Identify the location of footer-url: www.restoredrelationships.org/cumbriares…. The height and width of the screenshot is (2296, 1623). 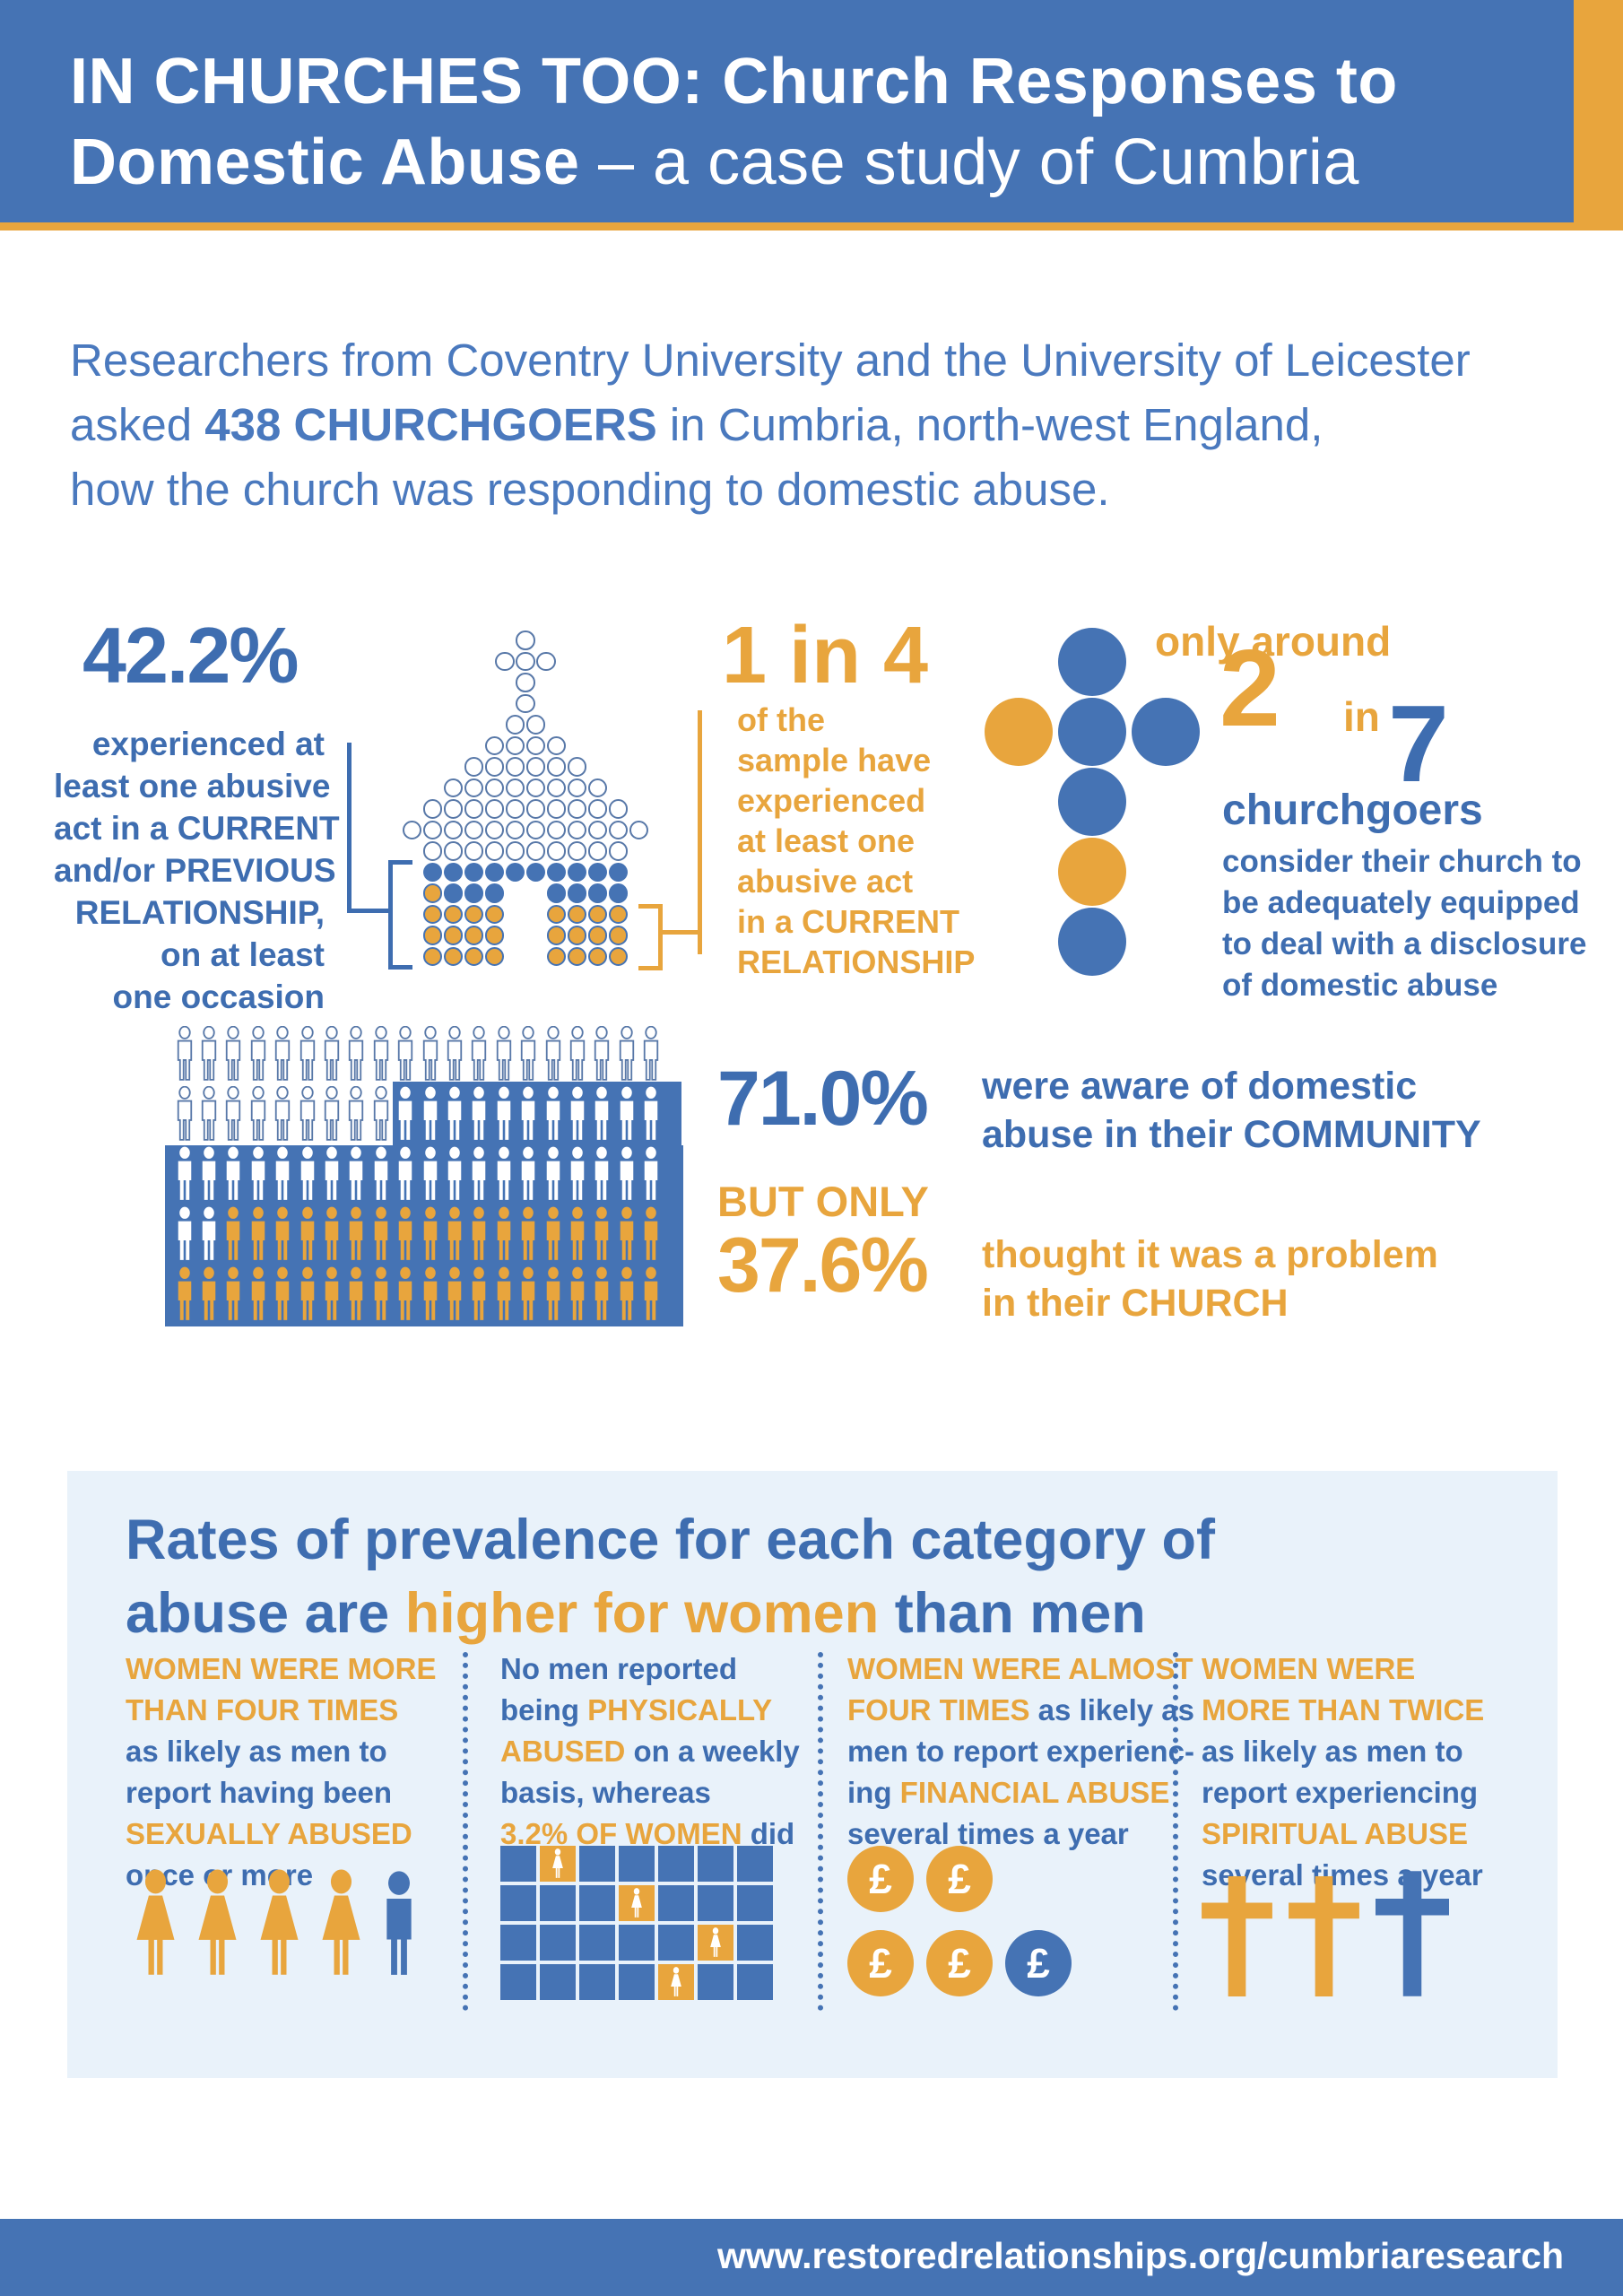
(1140, 2255).